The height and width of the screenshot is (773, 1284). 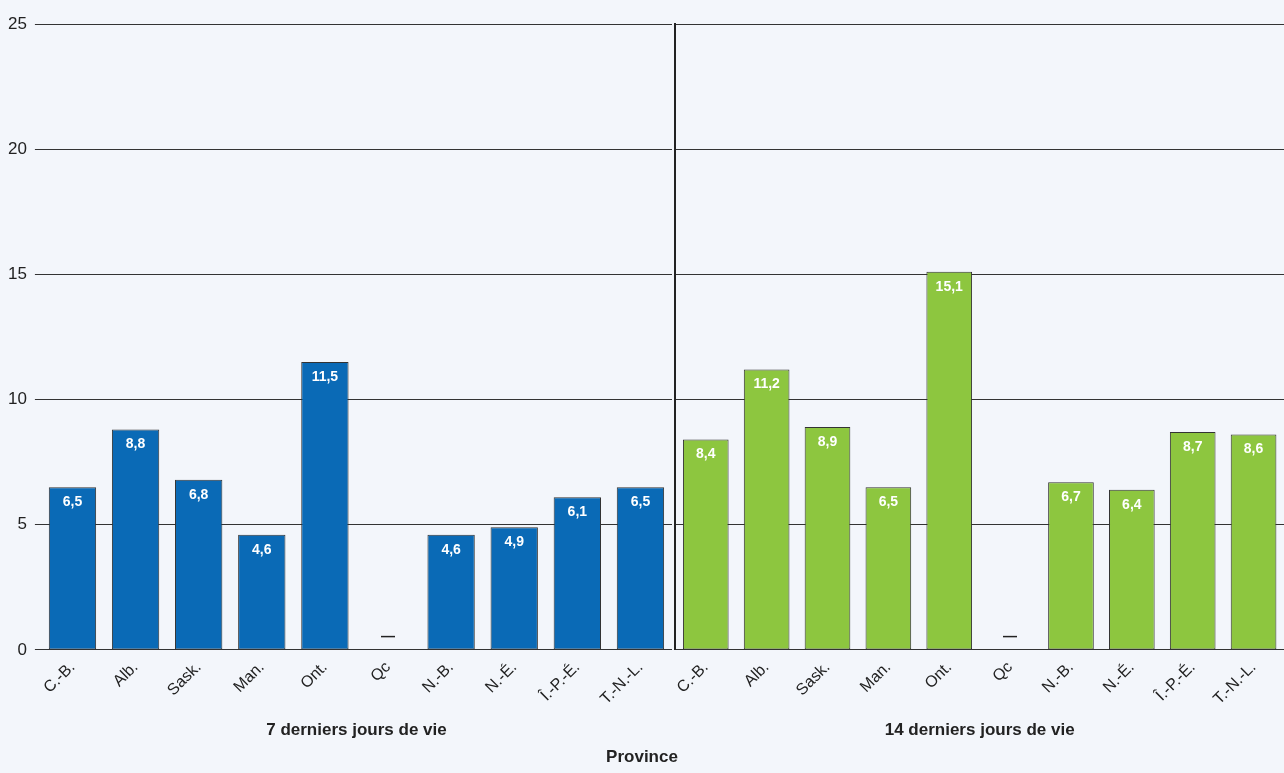 What do you see at coordinates (1192, 445) in the screenshot?
I see `data-label: 8,7` at bounding box center [1192, 445].